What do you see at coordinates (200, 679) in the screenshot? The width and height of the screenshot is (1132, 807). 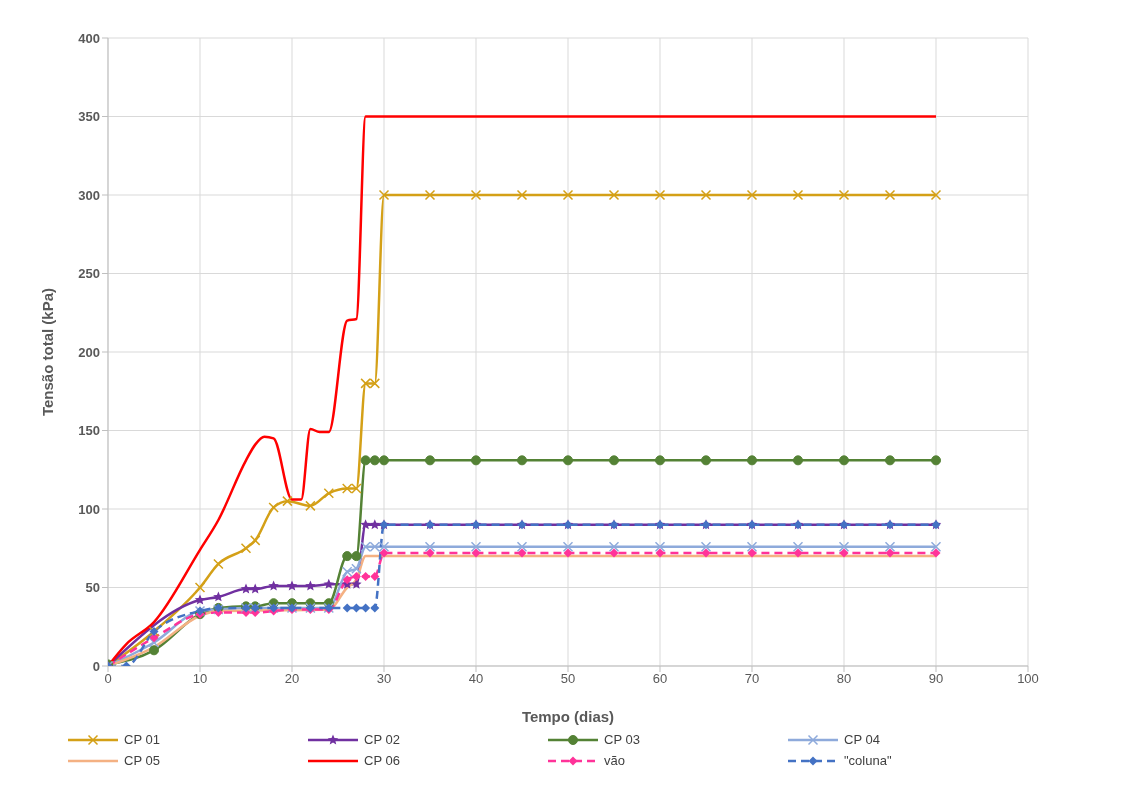 I see `x-tick-label: 10` at bounding box center [200, 679].